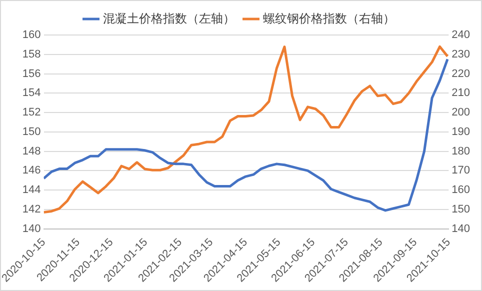 The height and width of the screenshot is (291, 482). Describe the element at coordinates (461, 93) in the screenshot. I see `y2-tick-label: 210` at that location.